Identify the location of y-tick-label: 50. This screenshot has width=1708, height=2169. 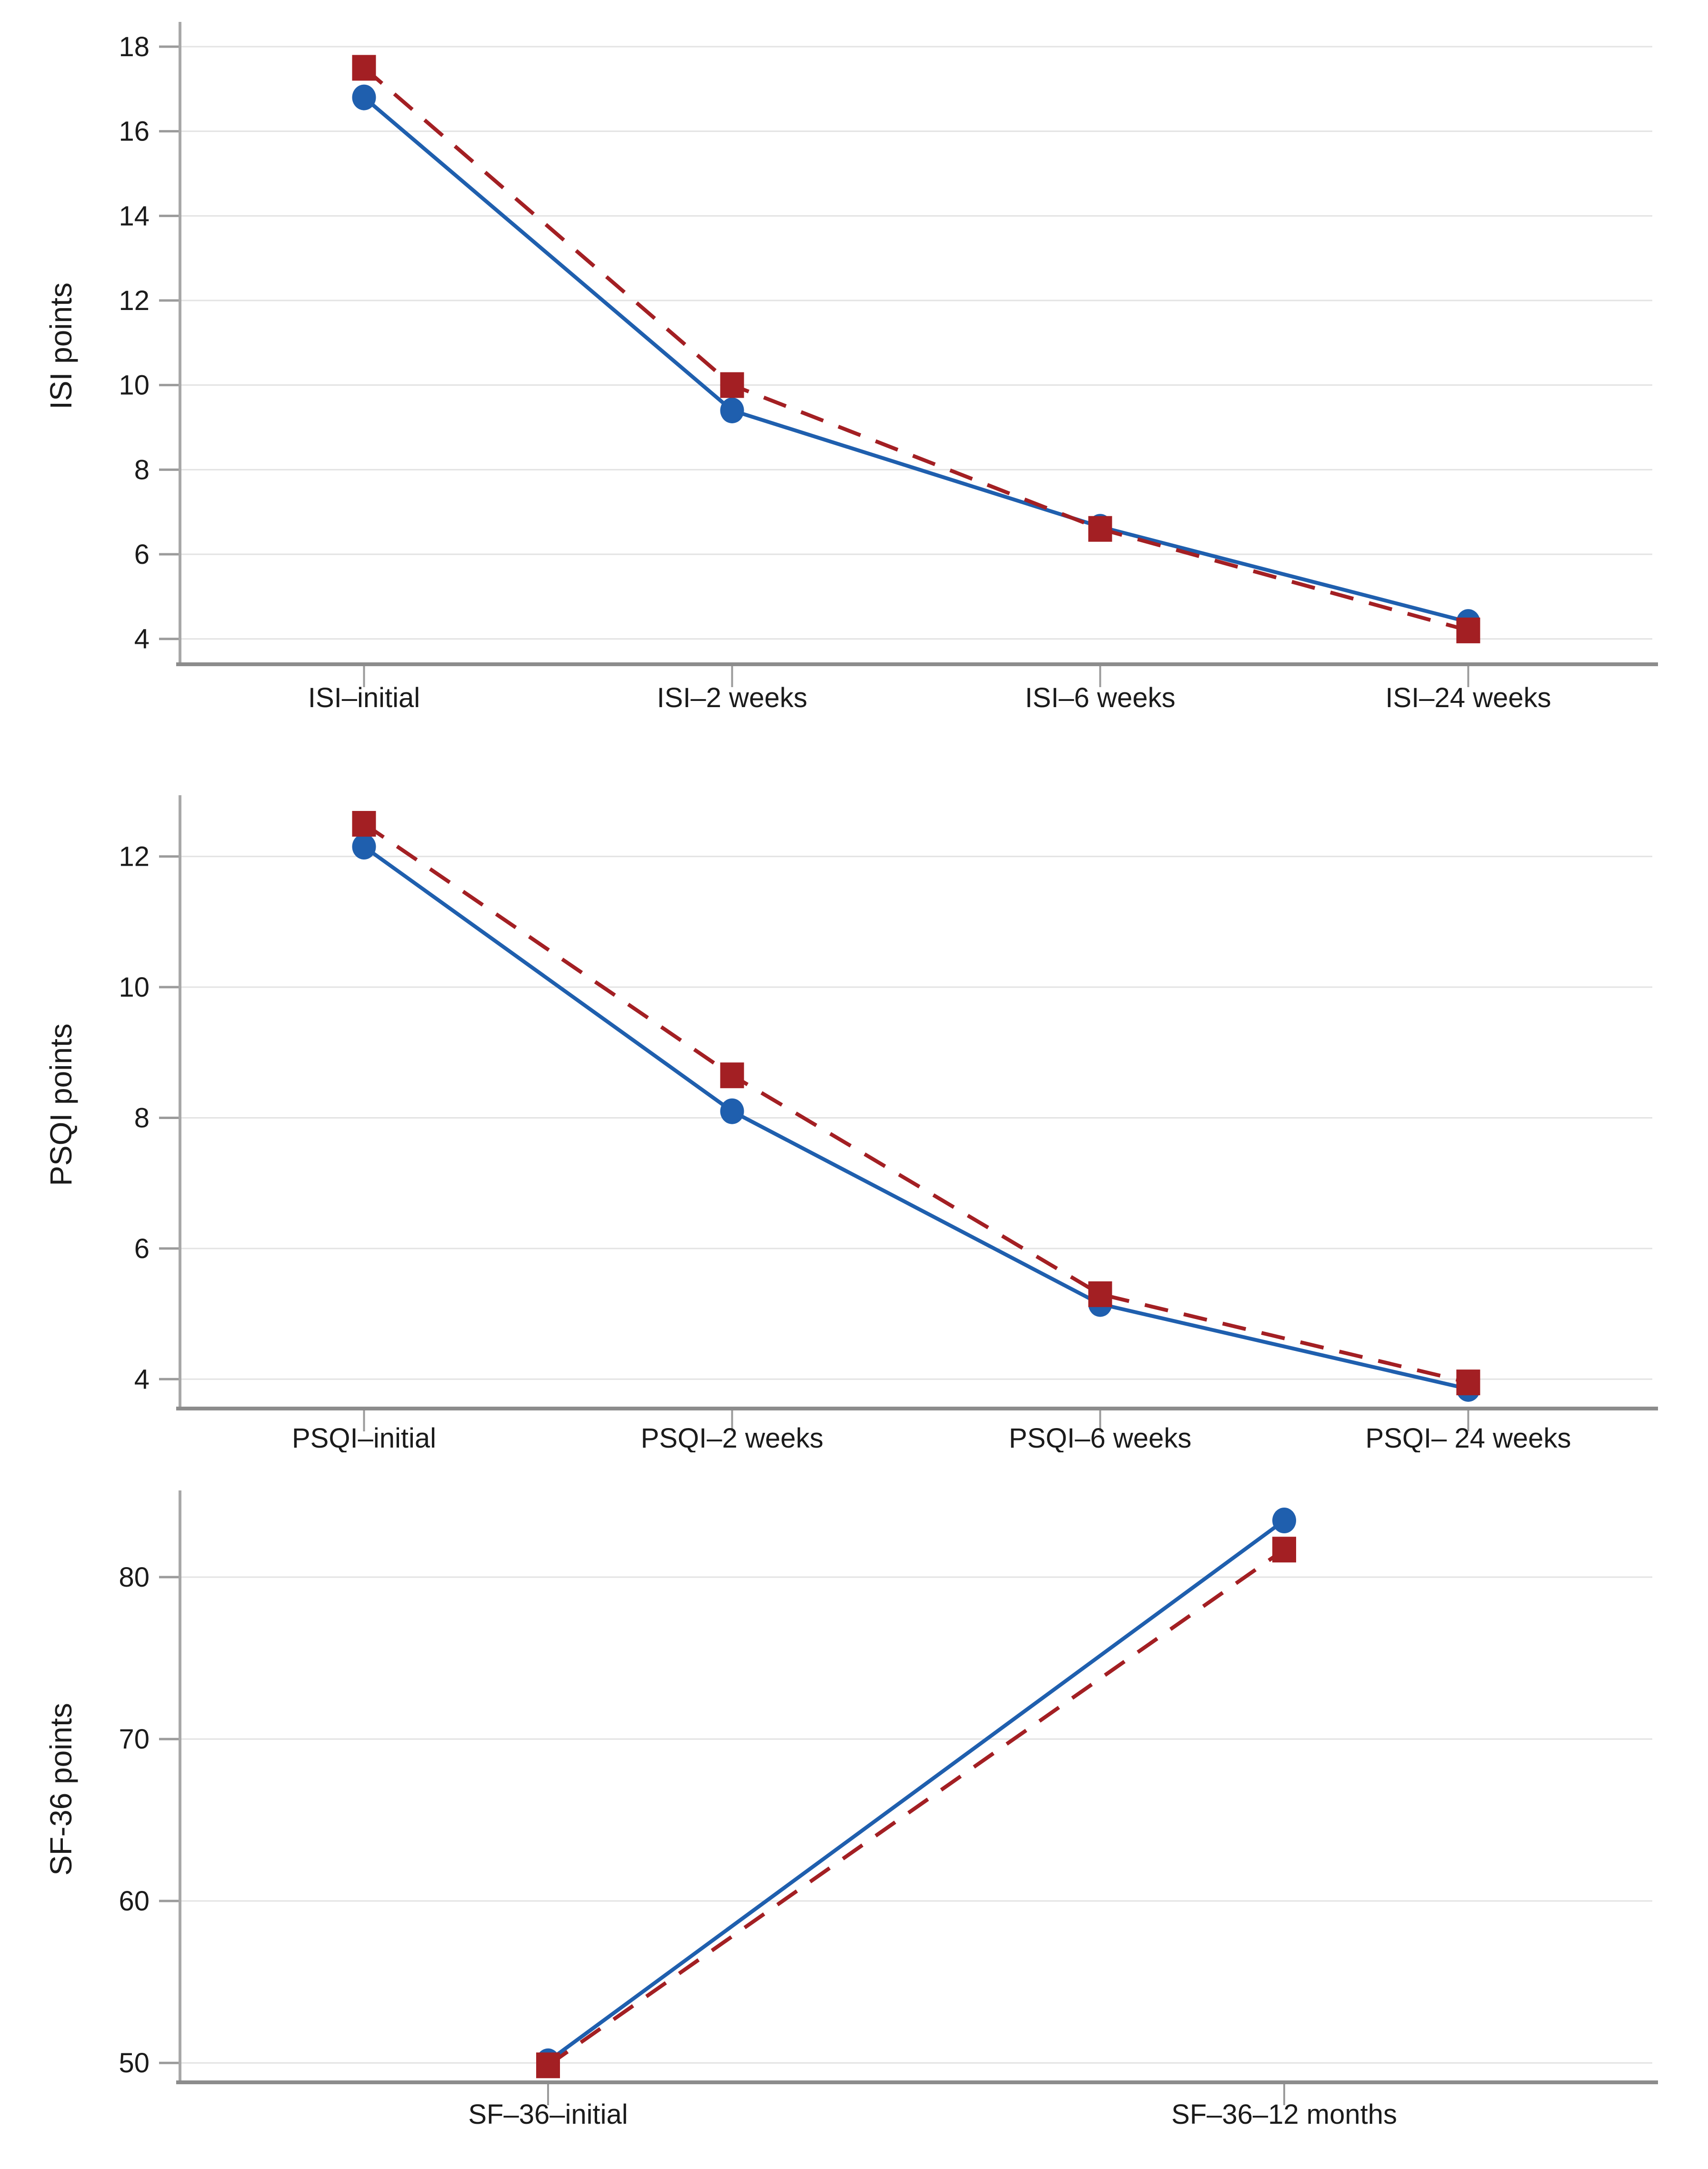
(134, 2063).